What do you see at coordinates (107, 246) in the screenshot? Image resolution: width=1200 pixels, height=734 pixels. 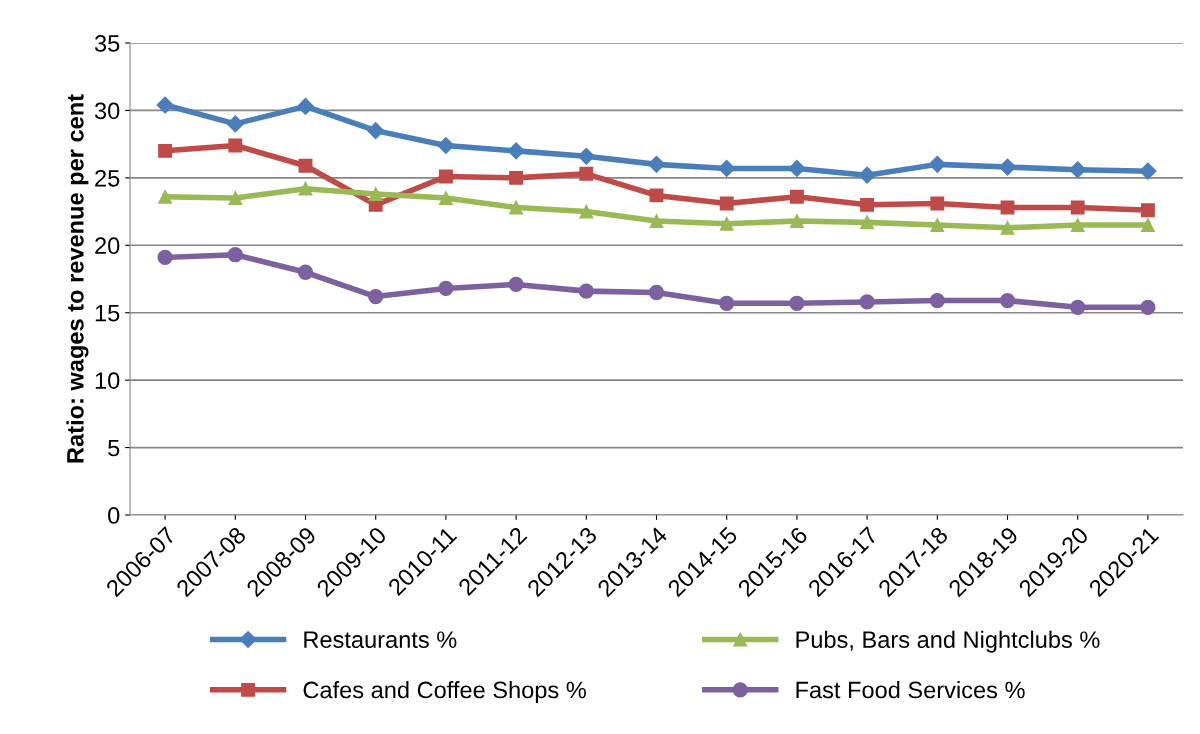 I see `y-tick-label: 20` at bounding box center [107, 246].